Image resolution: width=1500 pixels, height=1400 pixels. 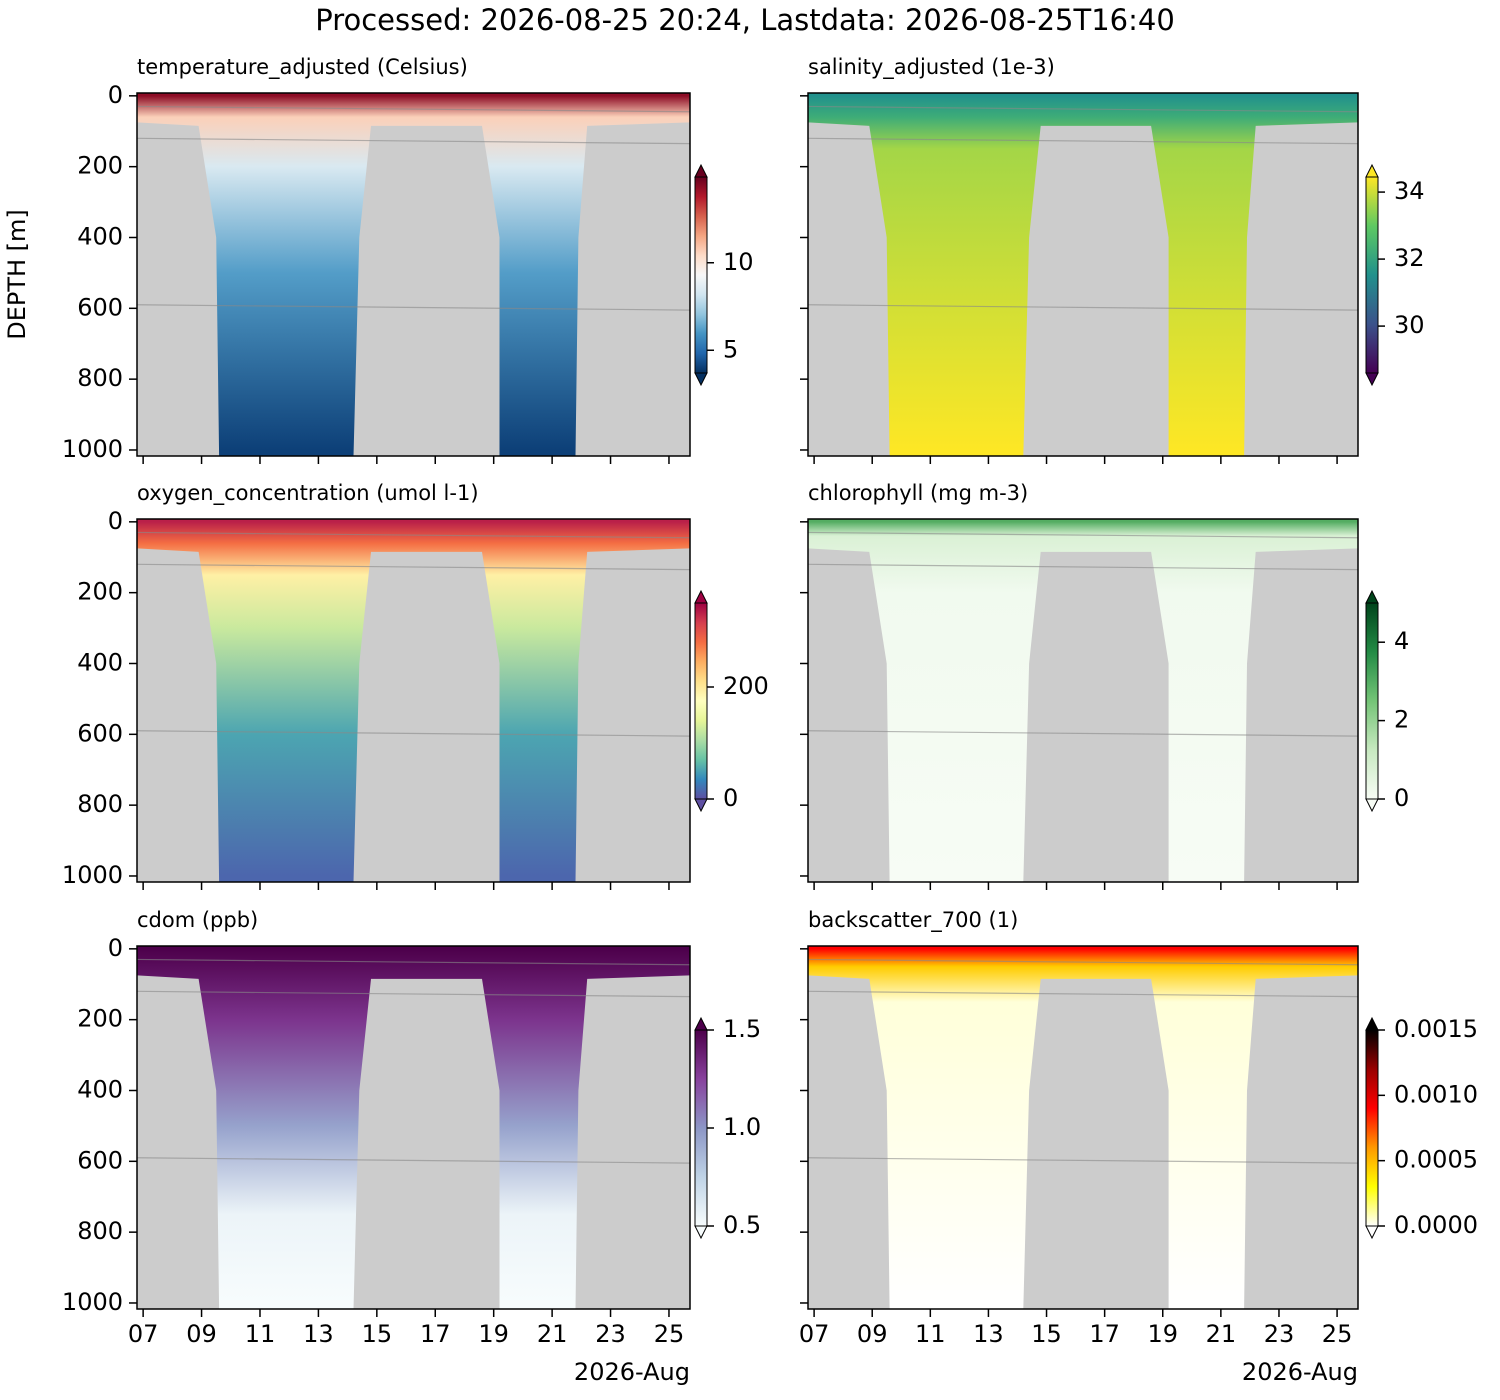 What do you see at coordinates (377, 1334) in the screenshot?
I see `x-tick-label: 15` at bounding box center [377, 1334].